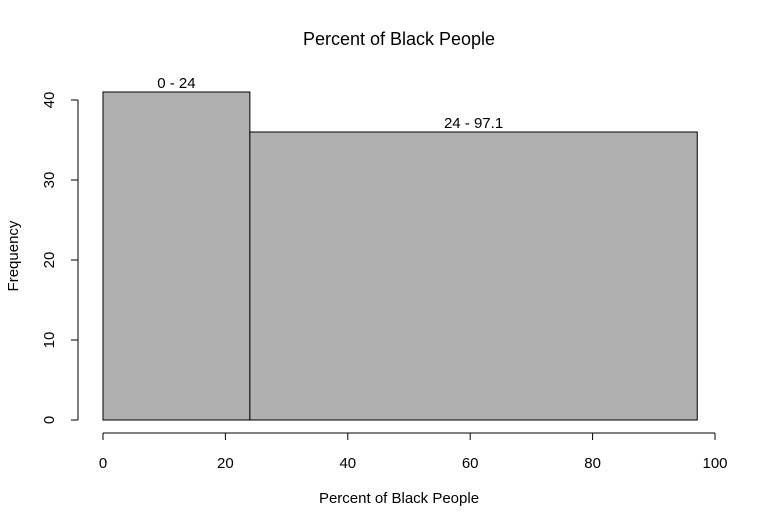 Image resolution: width=761 pixels, height=531 pixels. Describe the element at coordinates (60, 258) in the screenshot. I see `y-axis: 0 10 20 30 40` at that location.